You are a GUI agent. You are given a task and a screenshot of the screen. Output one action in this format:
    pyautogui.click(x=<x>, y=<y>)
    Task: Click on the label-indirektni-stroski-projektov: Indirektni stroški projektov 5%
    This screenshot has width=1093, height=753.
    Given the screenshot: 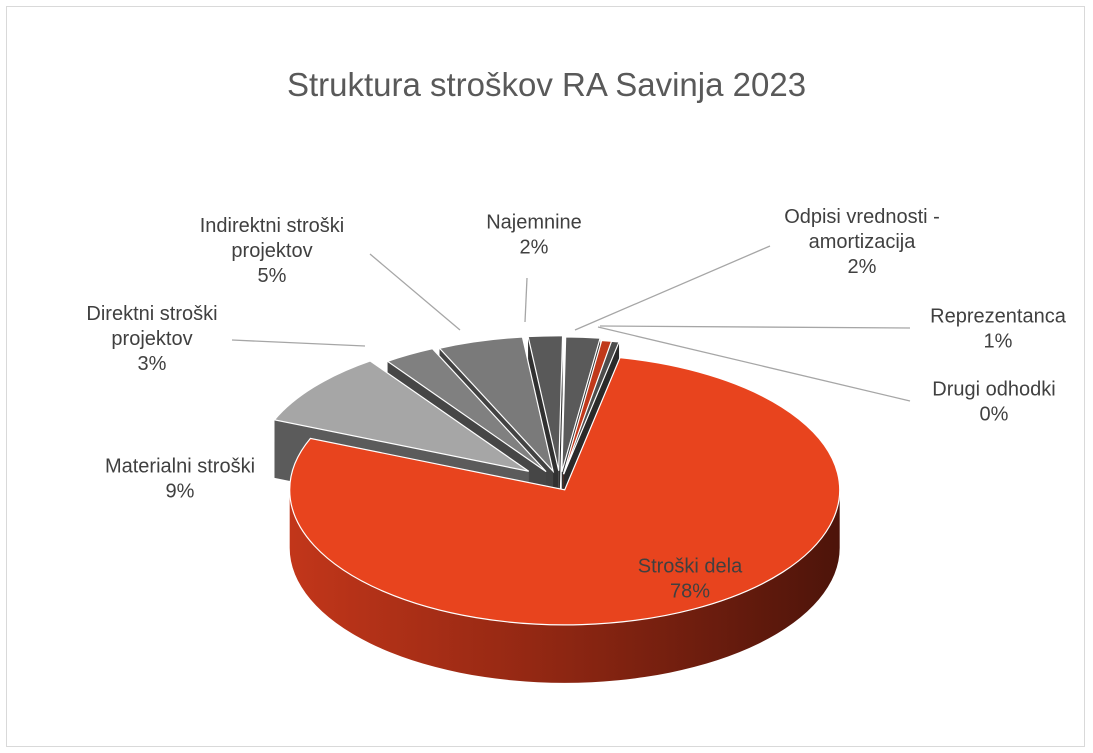 What is the action you would take?
    pyautogui.click(x=272, y=251)
    